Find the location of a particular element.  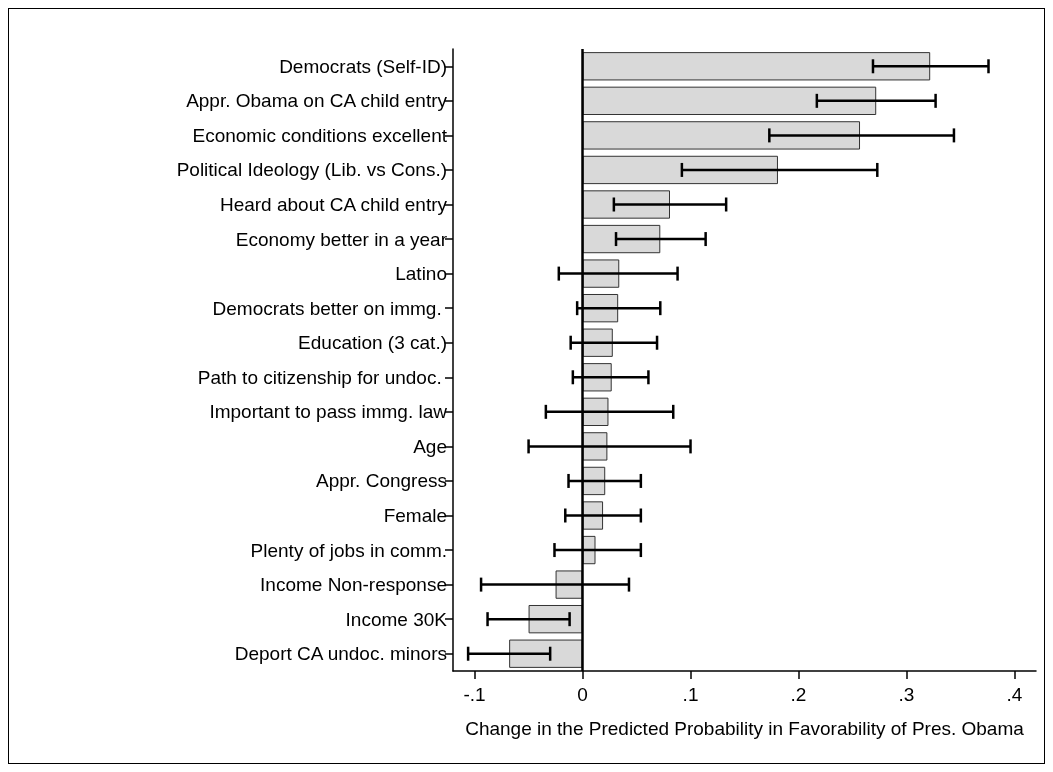

x-tick-label: -.1 is located at coordinates (474, 694).